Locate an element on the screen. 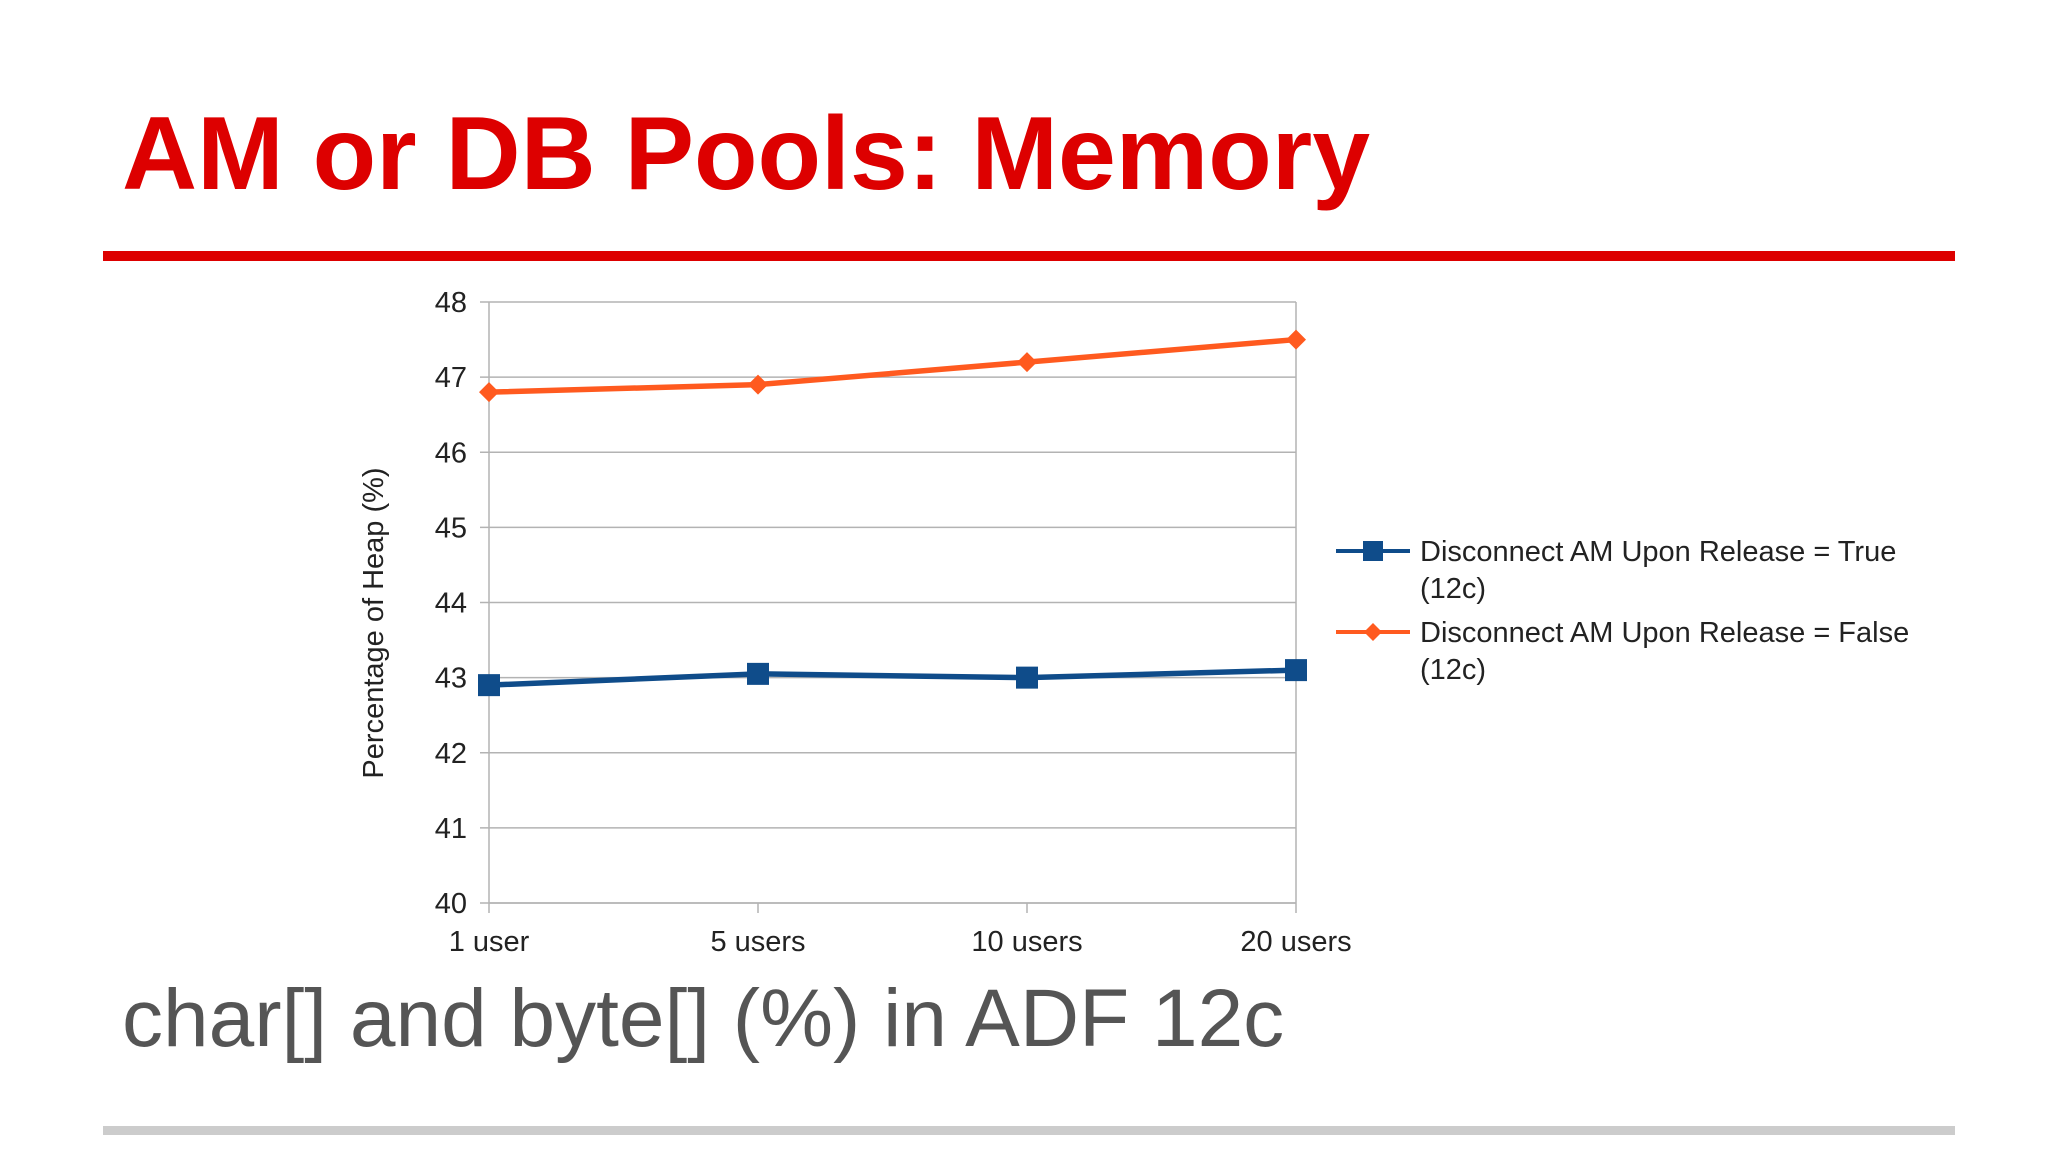 The image size is (2048, 1152). y-tick-label: 45 is located at coordinates (451, 528).